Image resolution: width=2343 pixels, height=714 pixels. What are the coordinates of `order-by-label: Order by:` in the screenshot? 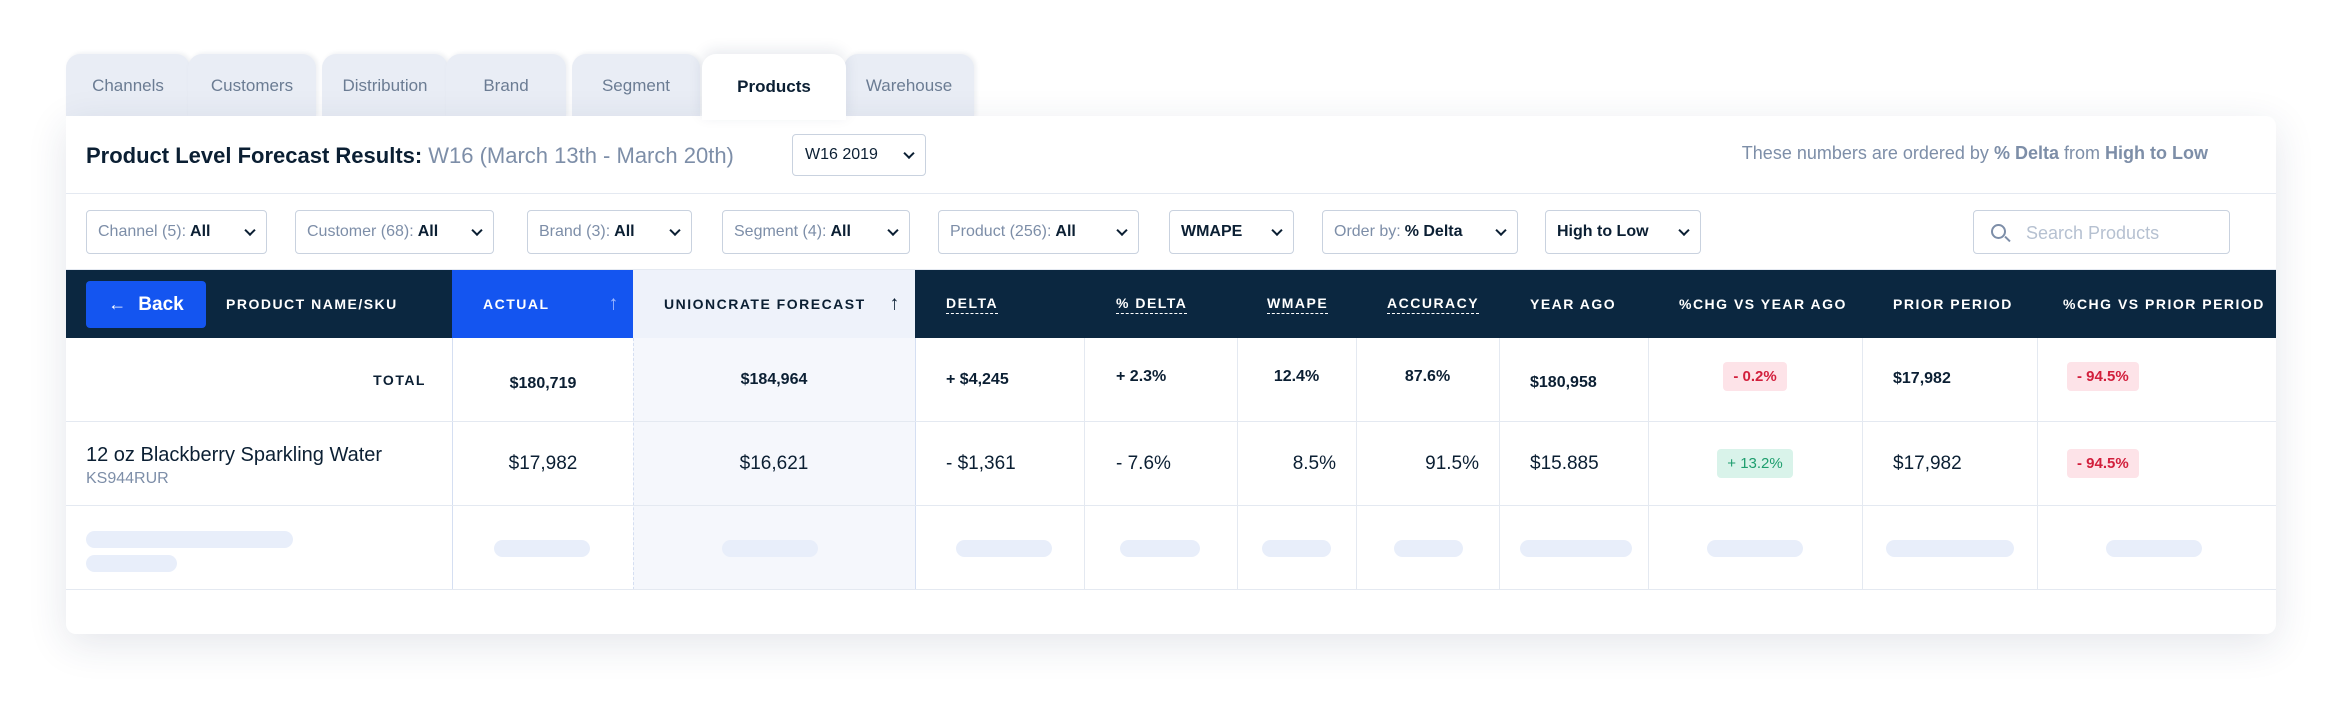 It's located at (1367, 231).